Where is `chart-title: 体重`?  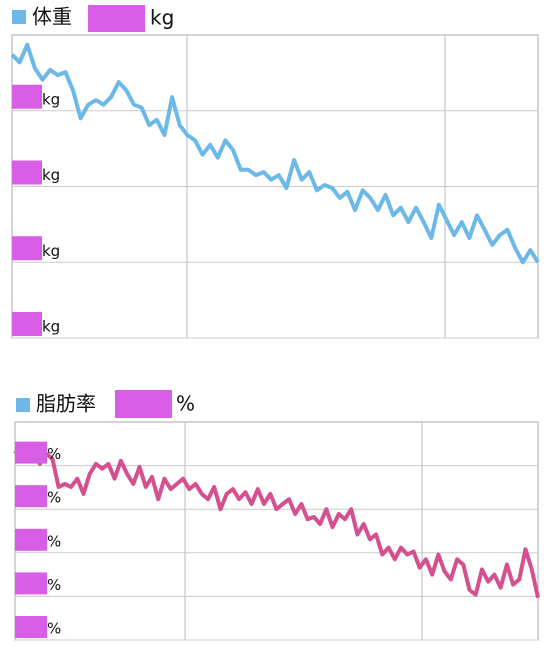 chart-title: 体重 is located at coordinates (52, 17).